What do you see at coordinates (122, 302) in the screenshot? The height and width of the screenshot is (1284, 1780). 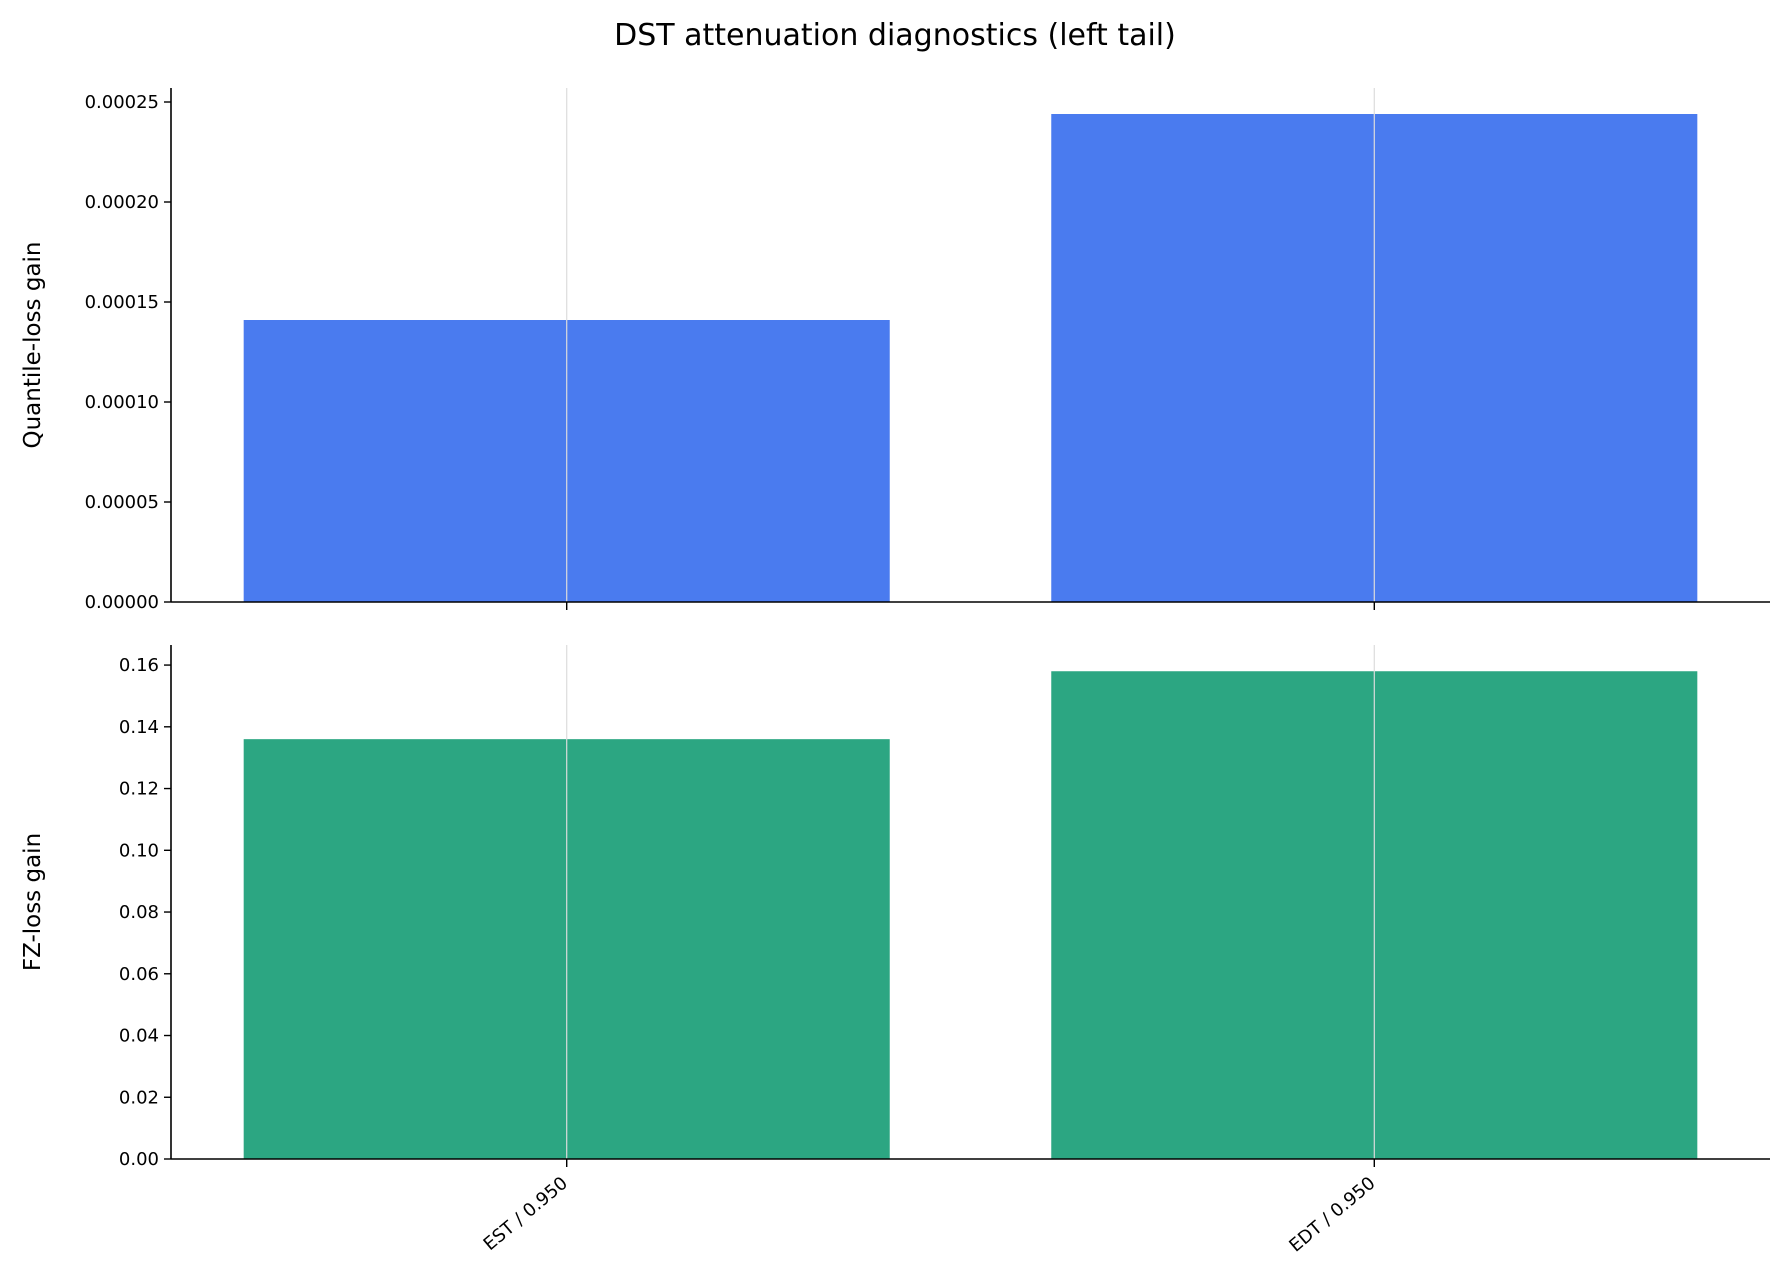 I see `y-tick-label-1-4: 0.00015` at bounding box center [122, 302].